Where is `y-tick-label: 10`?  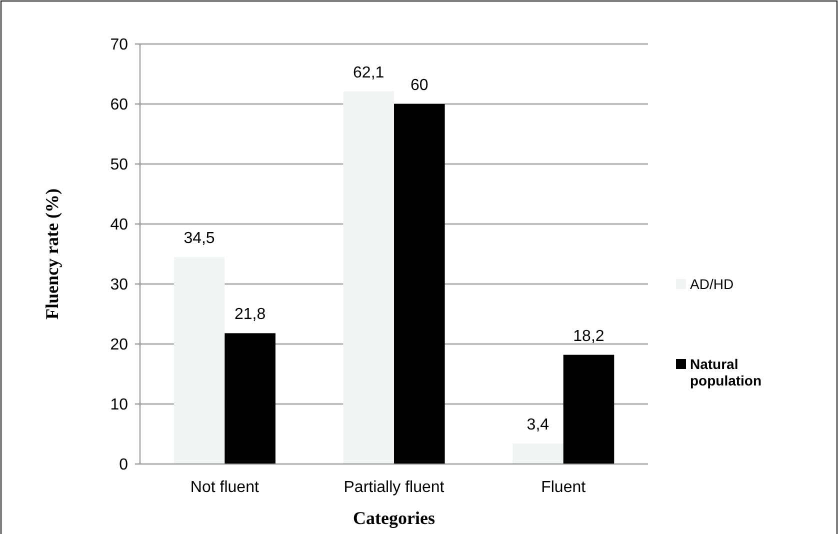 y-tick-label: 10 is located at coordinates (119, 405).